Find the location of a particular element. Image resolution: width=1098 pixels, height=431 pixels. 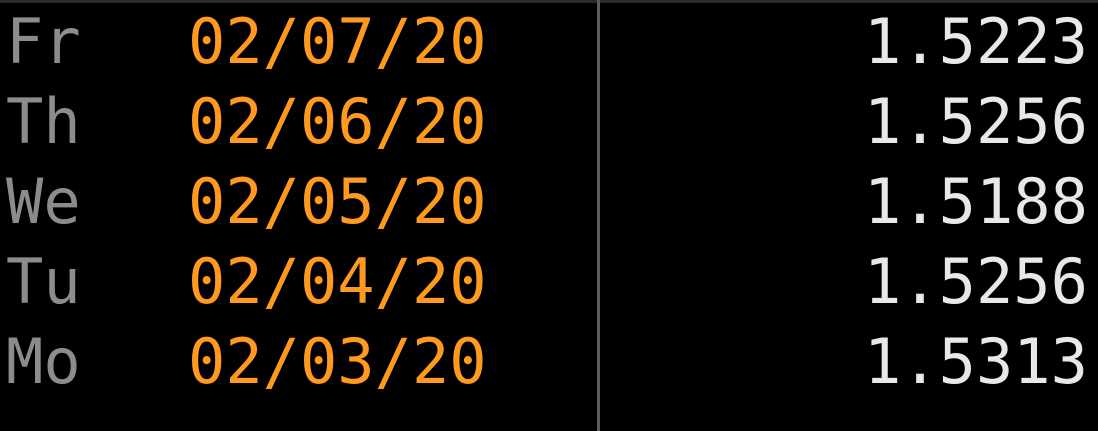

day-cell: Th is located at coordinates (43, 121).